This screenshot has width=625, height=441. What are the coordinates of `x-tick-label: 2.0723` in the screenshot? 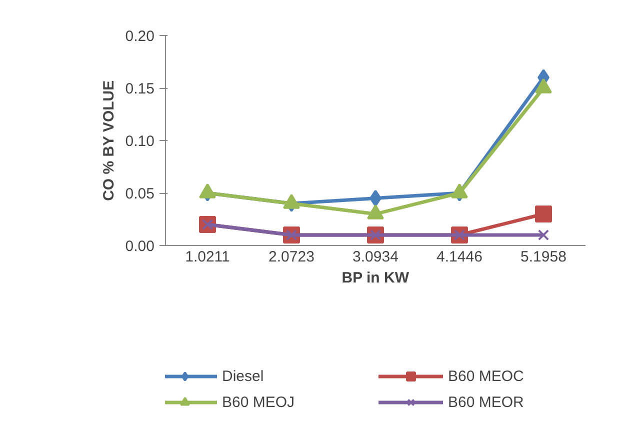 It's located at (291, 257).